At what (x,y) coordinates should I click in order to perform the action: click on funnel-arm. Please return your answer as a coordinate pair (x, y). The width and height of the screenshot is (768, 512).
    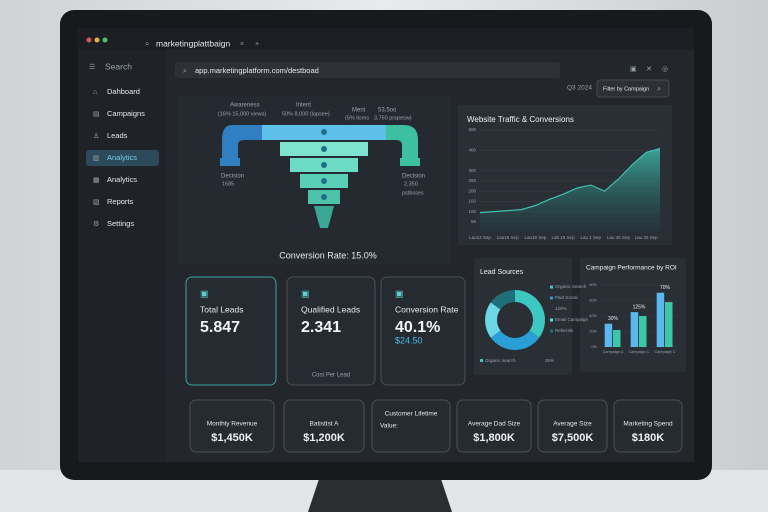
    Looking at the image, I should click on (402, 141).